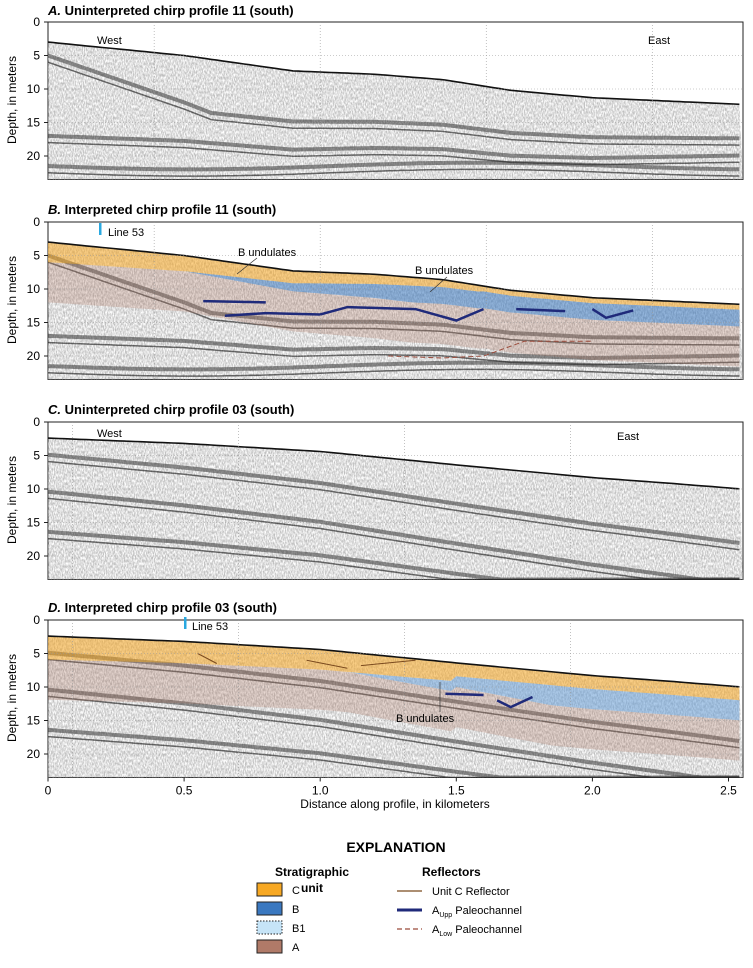 Image resolution: width=753 pixels, height=968 pixels. What do you see at coordinates (490, 349) in the screenshot?
I see `a-low-paleochannel` at bounding box center [490, 349].